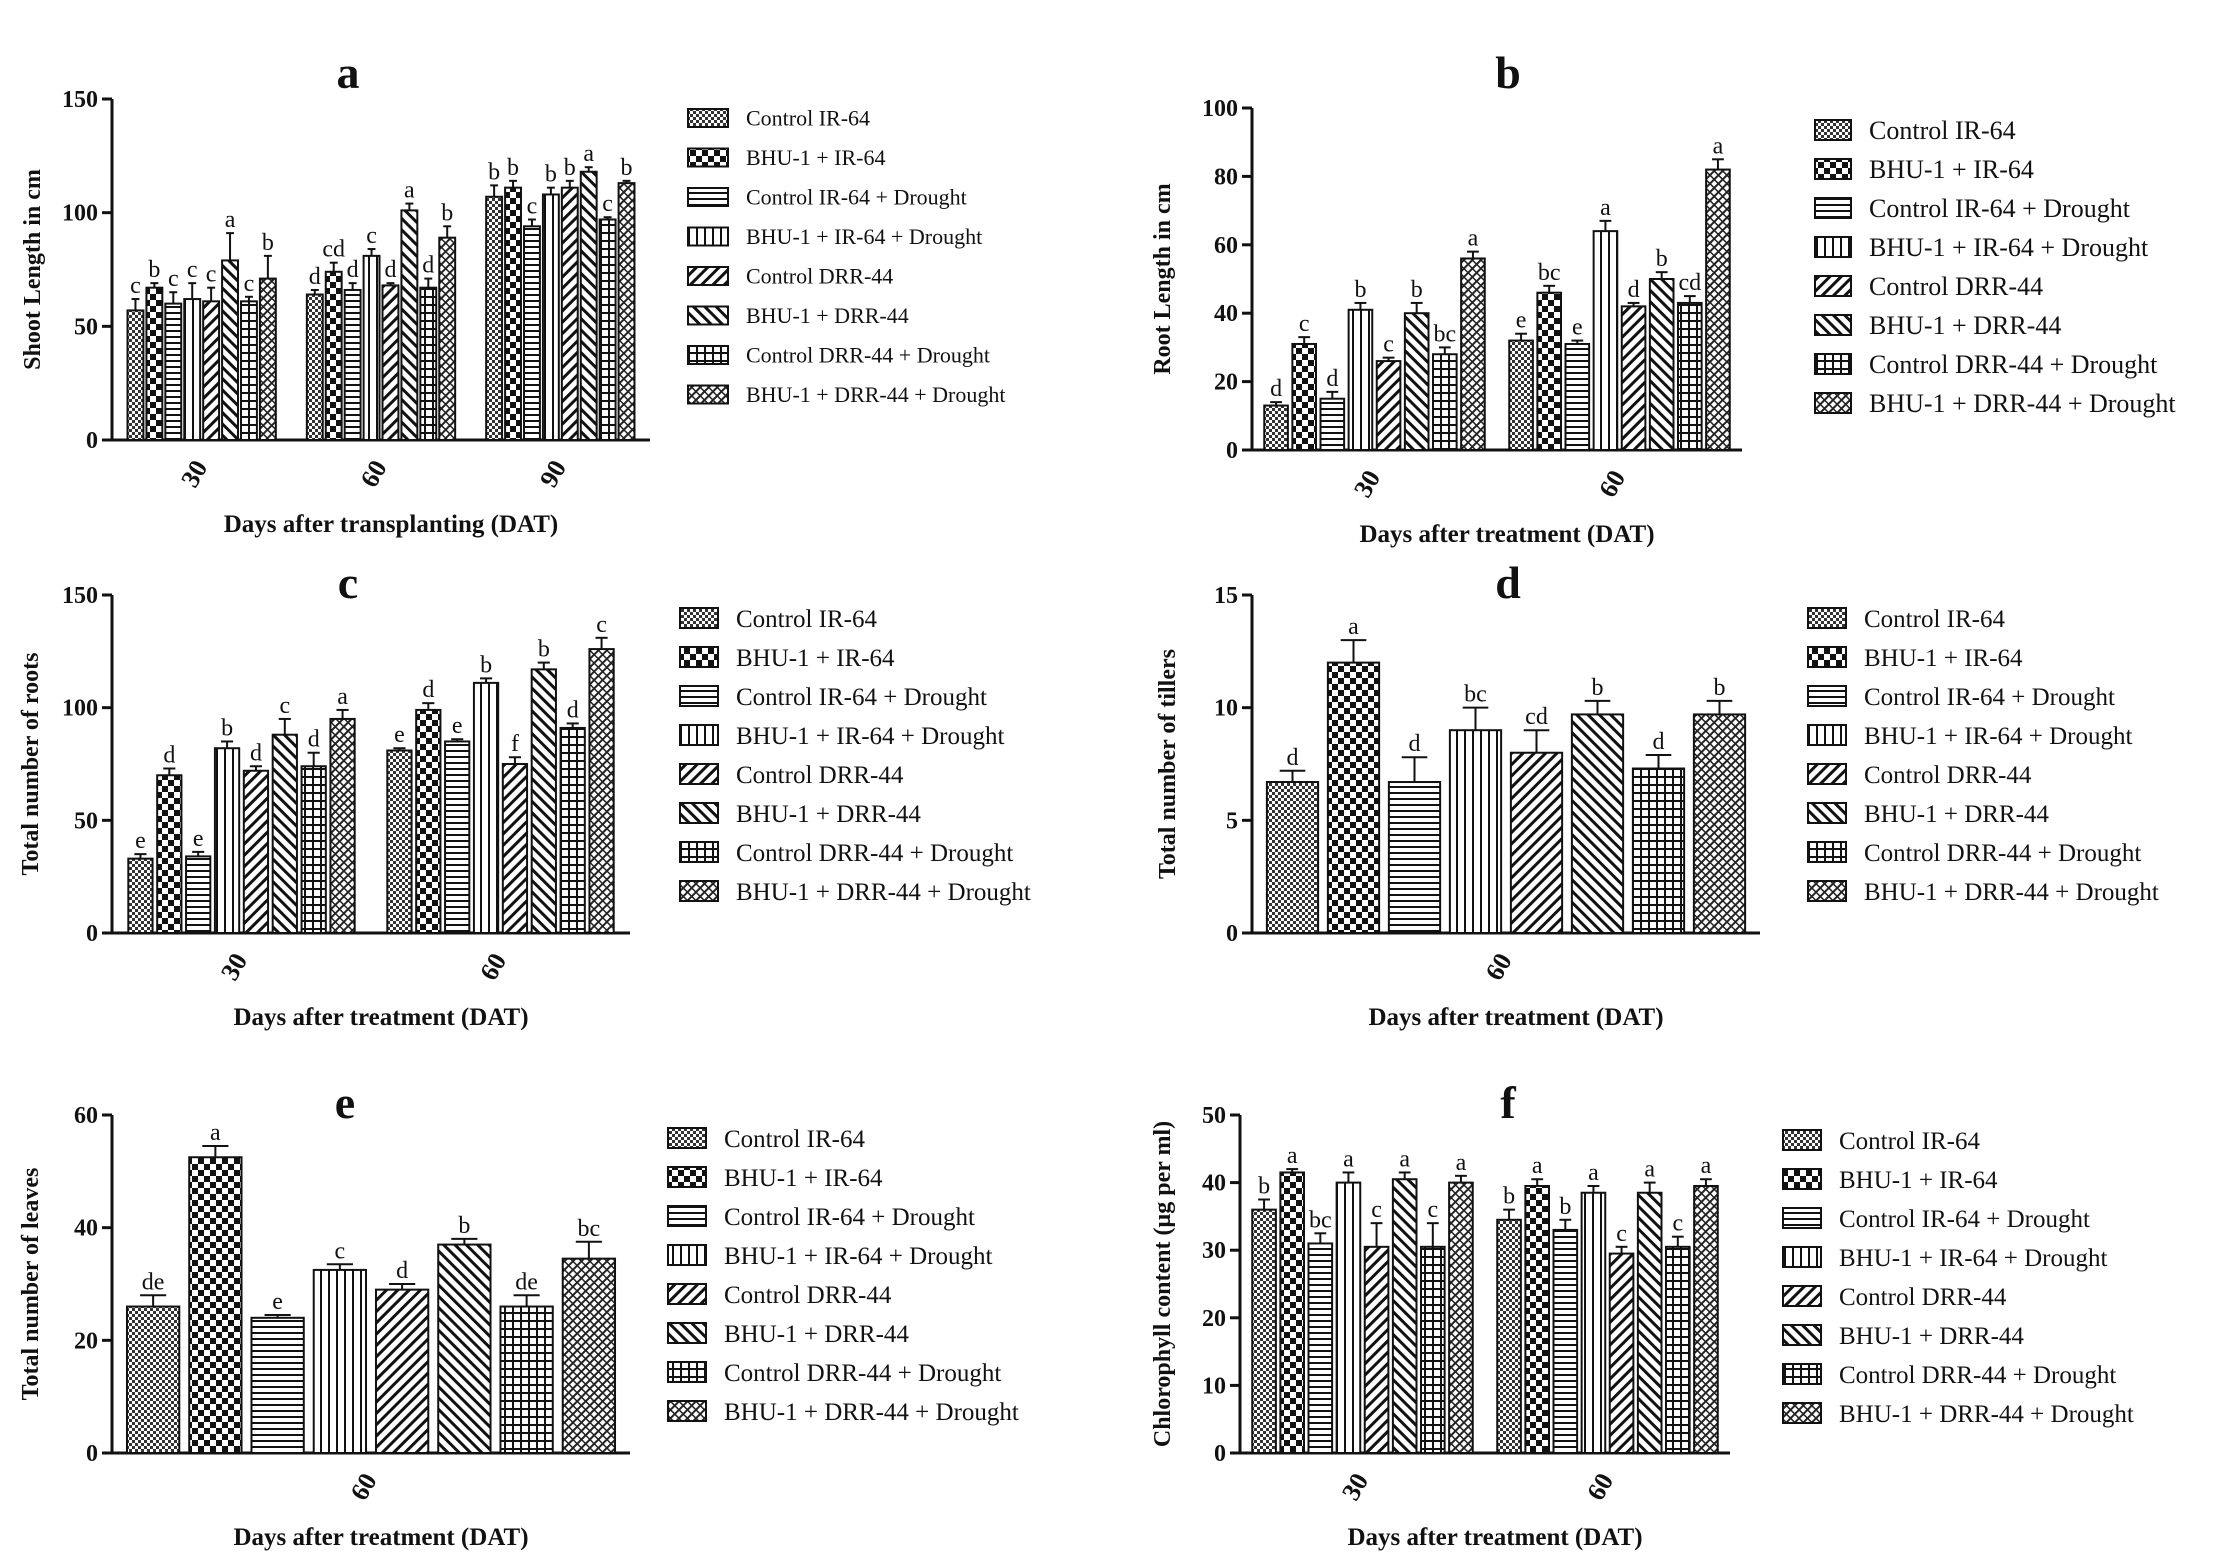  Describe the element at coordinates (589, 1229) in the screenshot. I see `significance-letter: bc` at that location.